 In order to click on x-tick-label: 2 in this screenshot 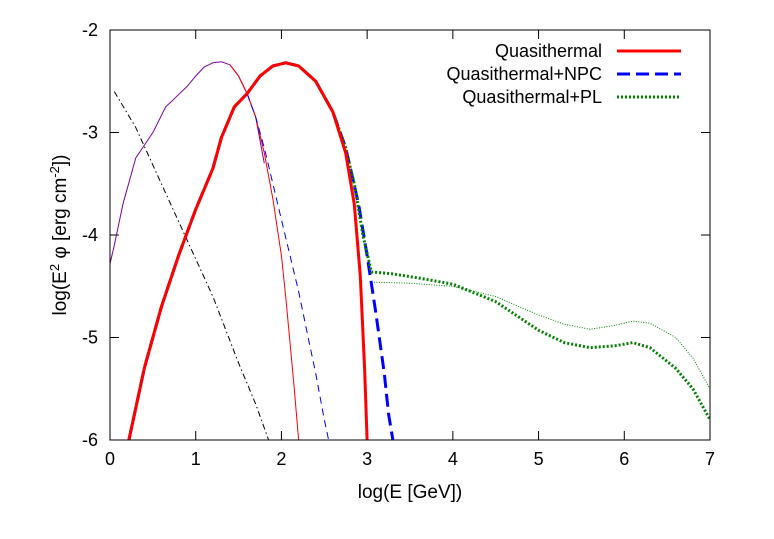, I will do `click(281, 459)`.